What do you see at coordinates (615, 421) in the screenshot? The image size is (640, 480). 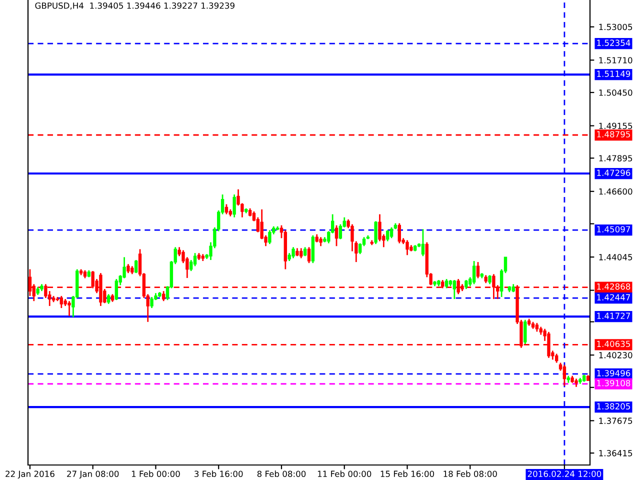 I see `y-tick-label: 1.37675` at bounding box center [615, 421].